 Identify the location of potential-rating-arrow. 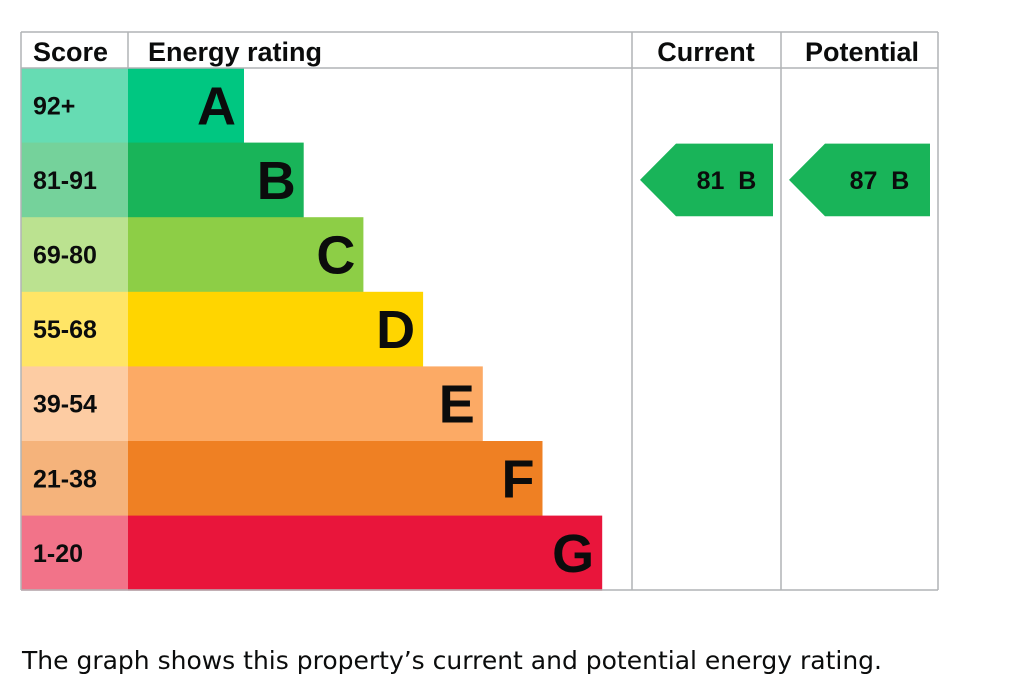
(859, 180).